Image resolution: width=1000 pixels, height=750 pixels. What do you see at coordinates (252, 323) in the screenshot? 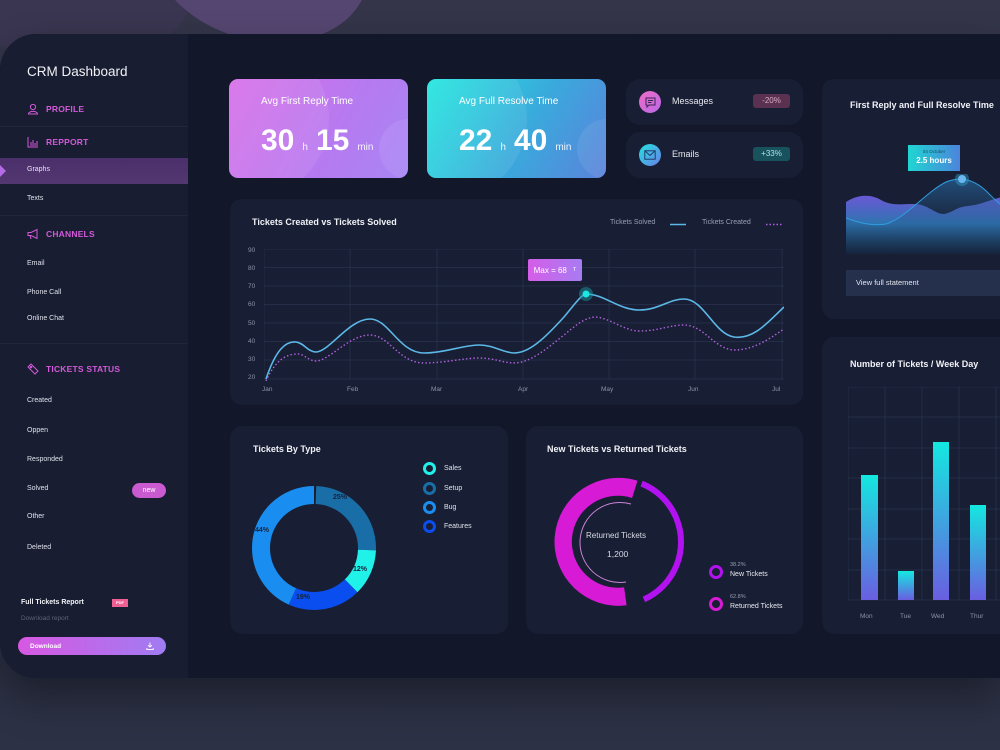
I see `y-tick: 50` at bounding box center [252, 323].